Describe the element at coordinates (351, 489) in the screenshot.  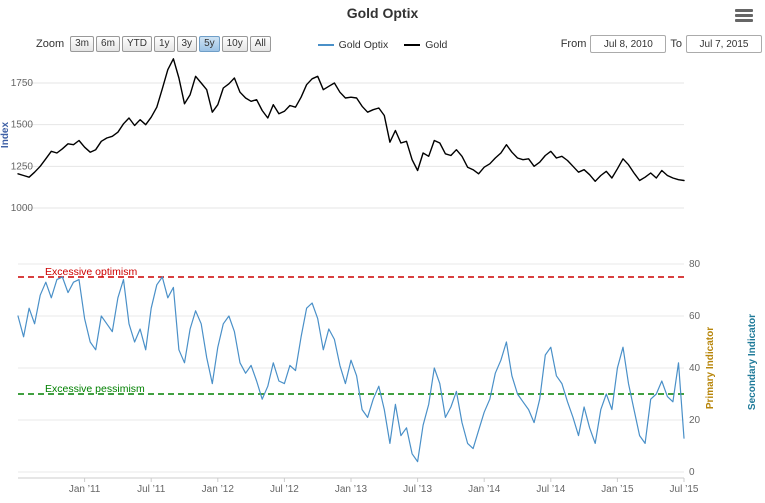
I see `x-axis-label: Jan ’13` at that location.